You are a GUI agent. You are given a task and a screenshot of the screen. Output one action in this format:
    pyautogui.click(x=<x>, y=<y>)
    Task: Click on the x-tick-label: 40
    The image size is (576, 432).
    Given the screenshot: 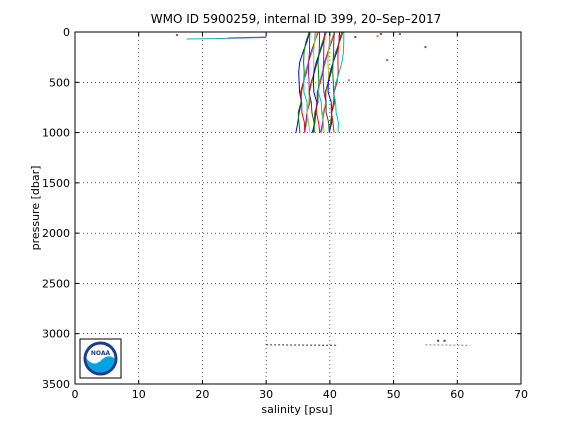 What is the action you would take?
    pyautogui.click(x=330, y=394)
    